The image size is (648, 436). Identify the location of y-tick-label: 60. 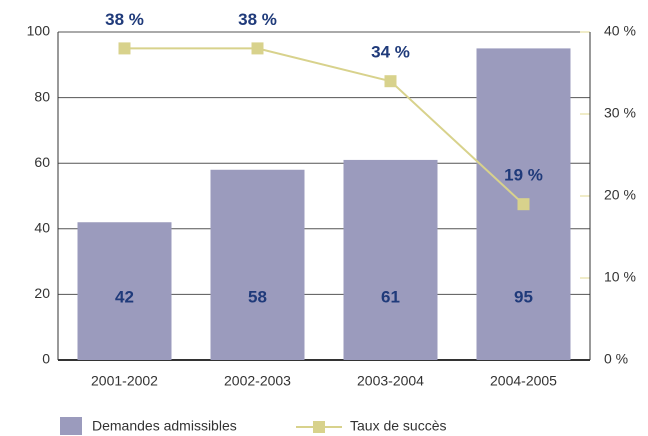
(42, 162).